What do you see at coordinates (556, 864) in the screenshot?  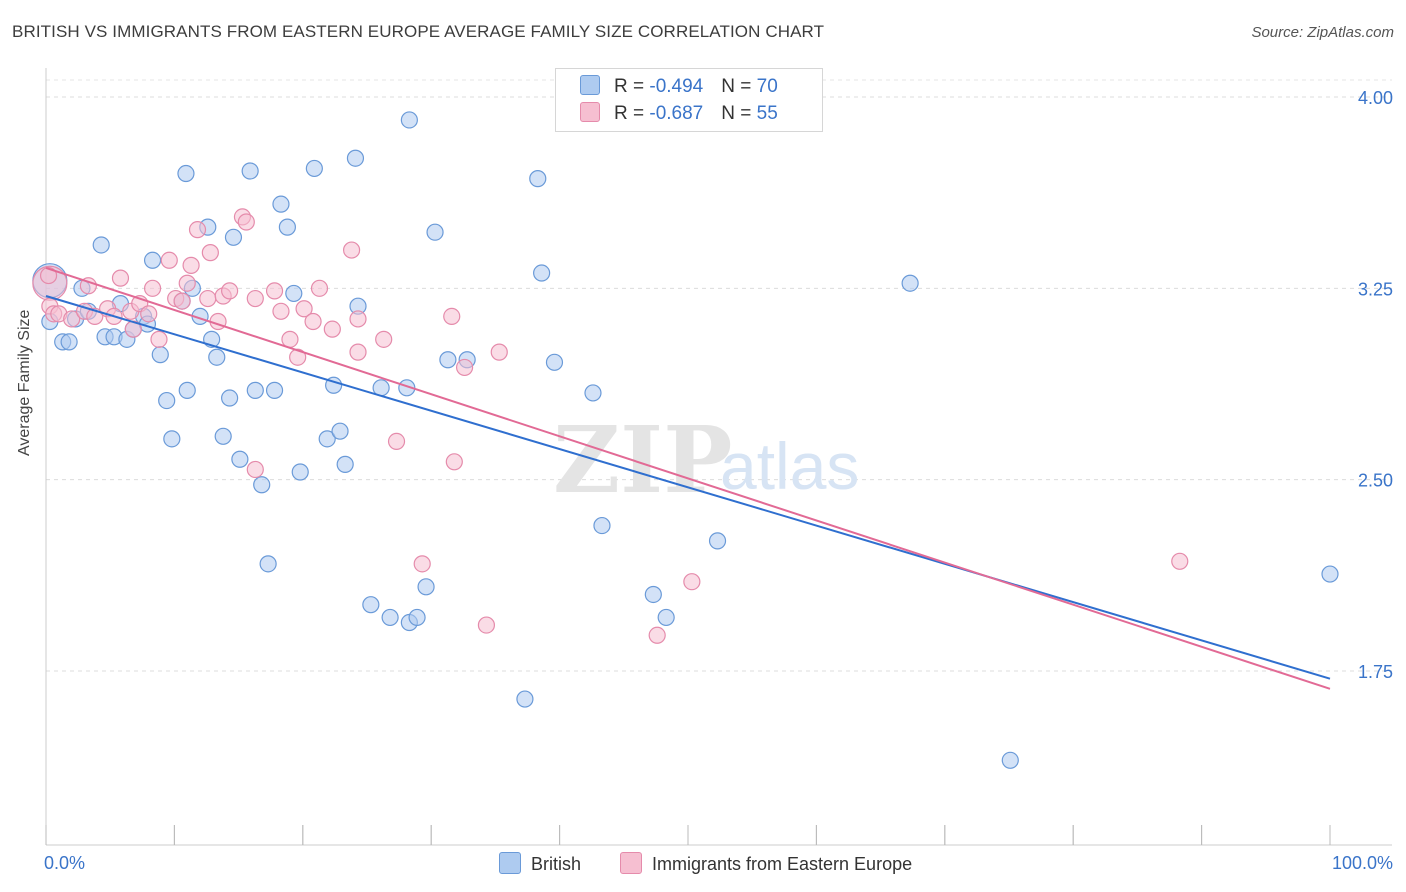 I see `bottom-legend-label-british: British` at bounding box center [556, 864].